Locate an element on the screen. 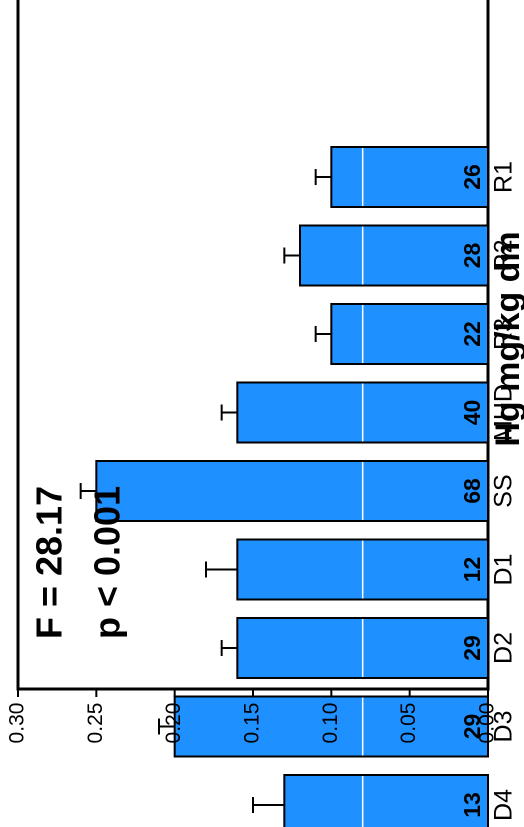 The height and width of the screenshot is (827, 524). category-labels-layer: R1 R2 R3 MHD SS D1 D2 D3 D4 is located at coordinates (504, 491).